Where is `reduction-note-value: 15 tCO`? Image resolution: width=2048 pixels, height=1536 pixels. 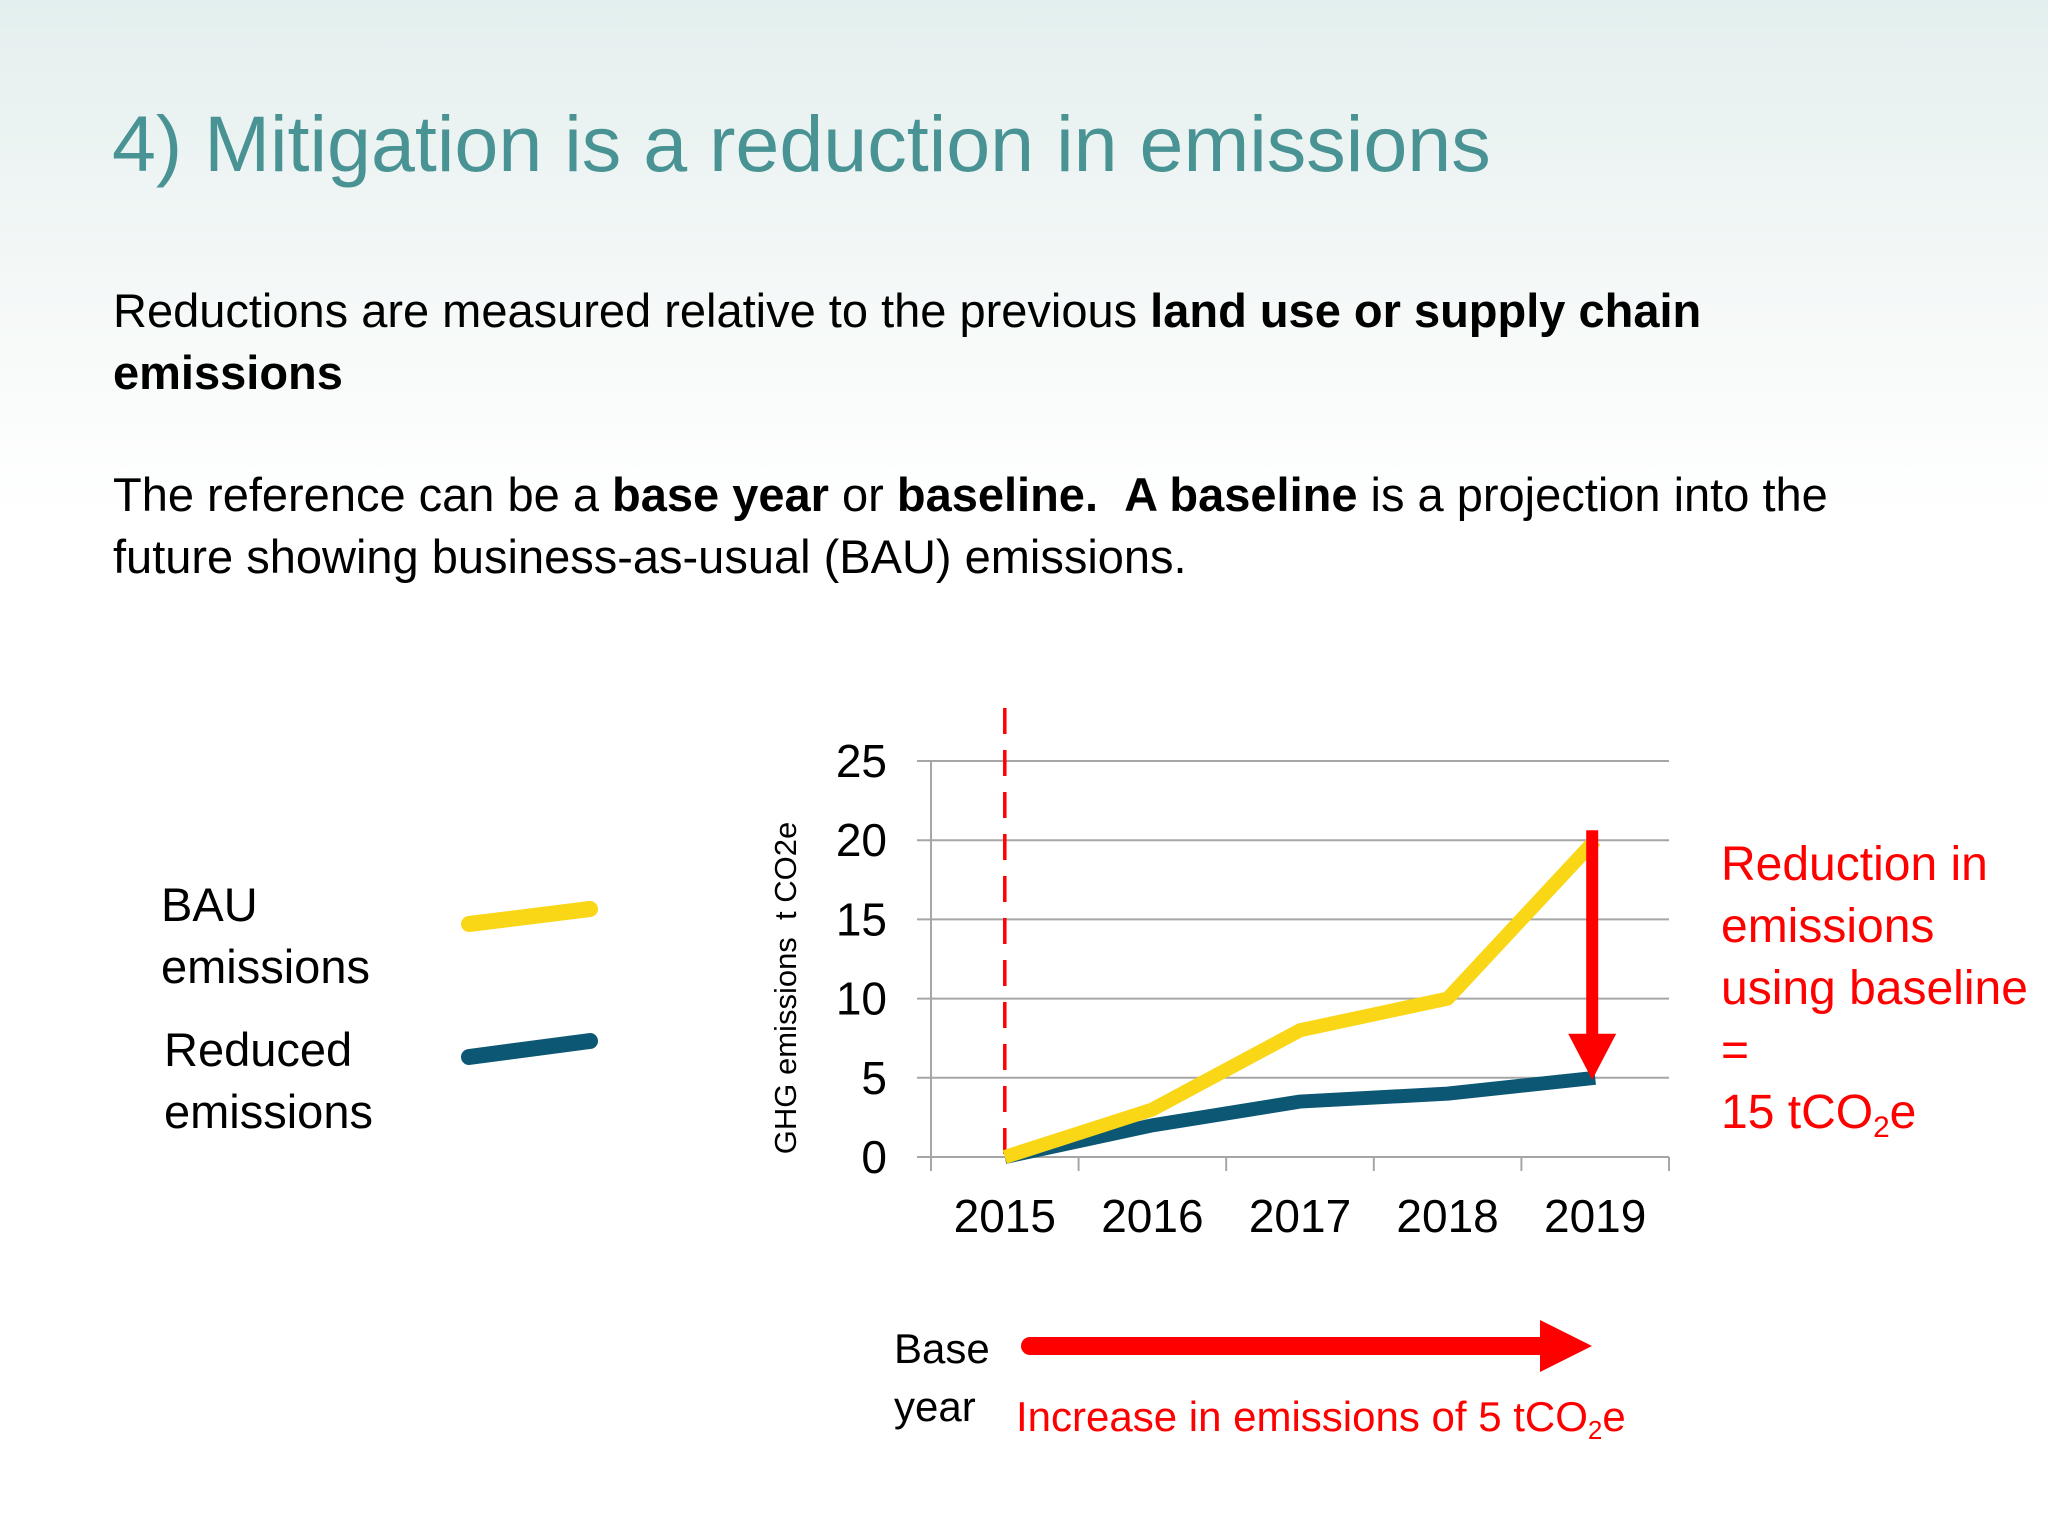
reduction-note-value: 15 tCO is located at coordinates (1797, 1112).